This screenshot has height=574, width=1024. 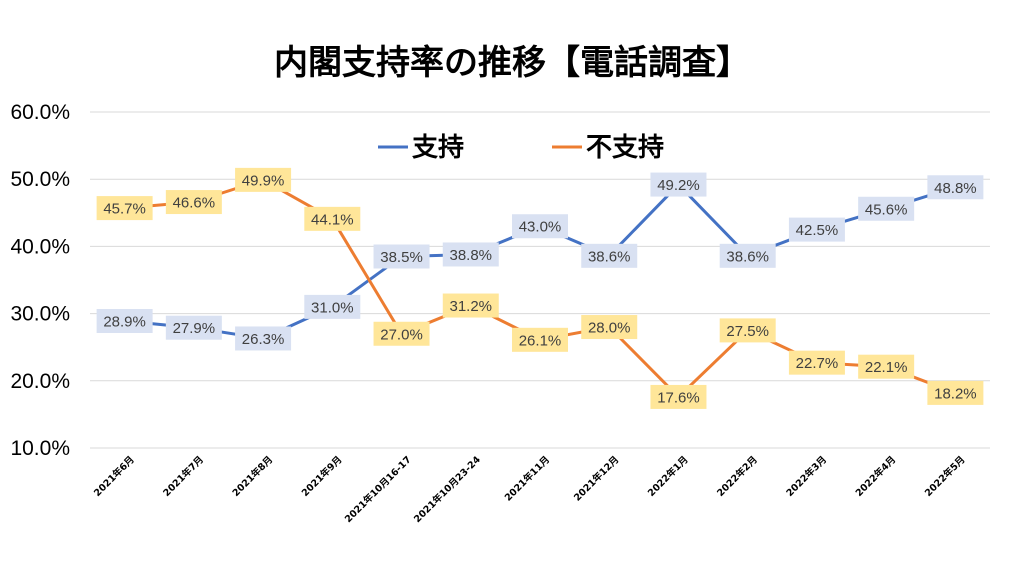 I want to click on y-tick-label: 60.0%, so click(x=40, y=112).